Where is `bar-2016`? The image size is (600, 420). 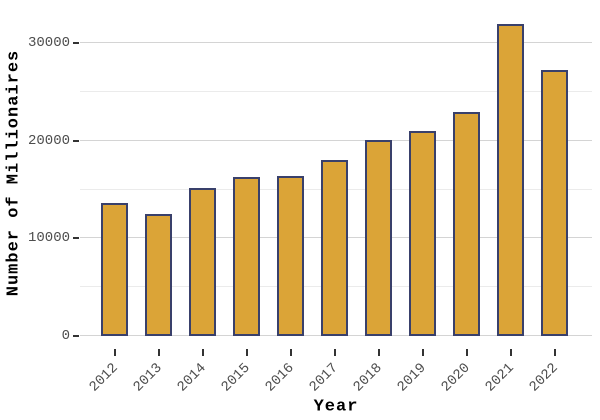 bar-2016 is located at coordinates (290, 256).